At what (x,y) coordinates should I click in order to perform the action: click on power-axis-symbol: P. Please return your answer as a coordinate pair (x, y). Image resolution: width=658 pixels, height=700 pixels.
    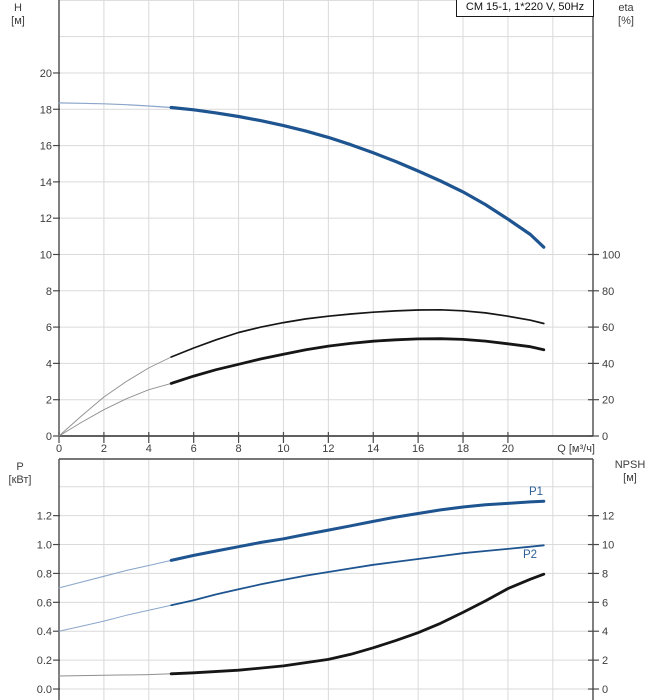
    Looking at the image, I should click on (20, 467).